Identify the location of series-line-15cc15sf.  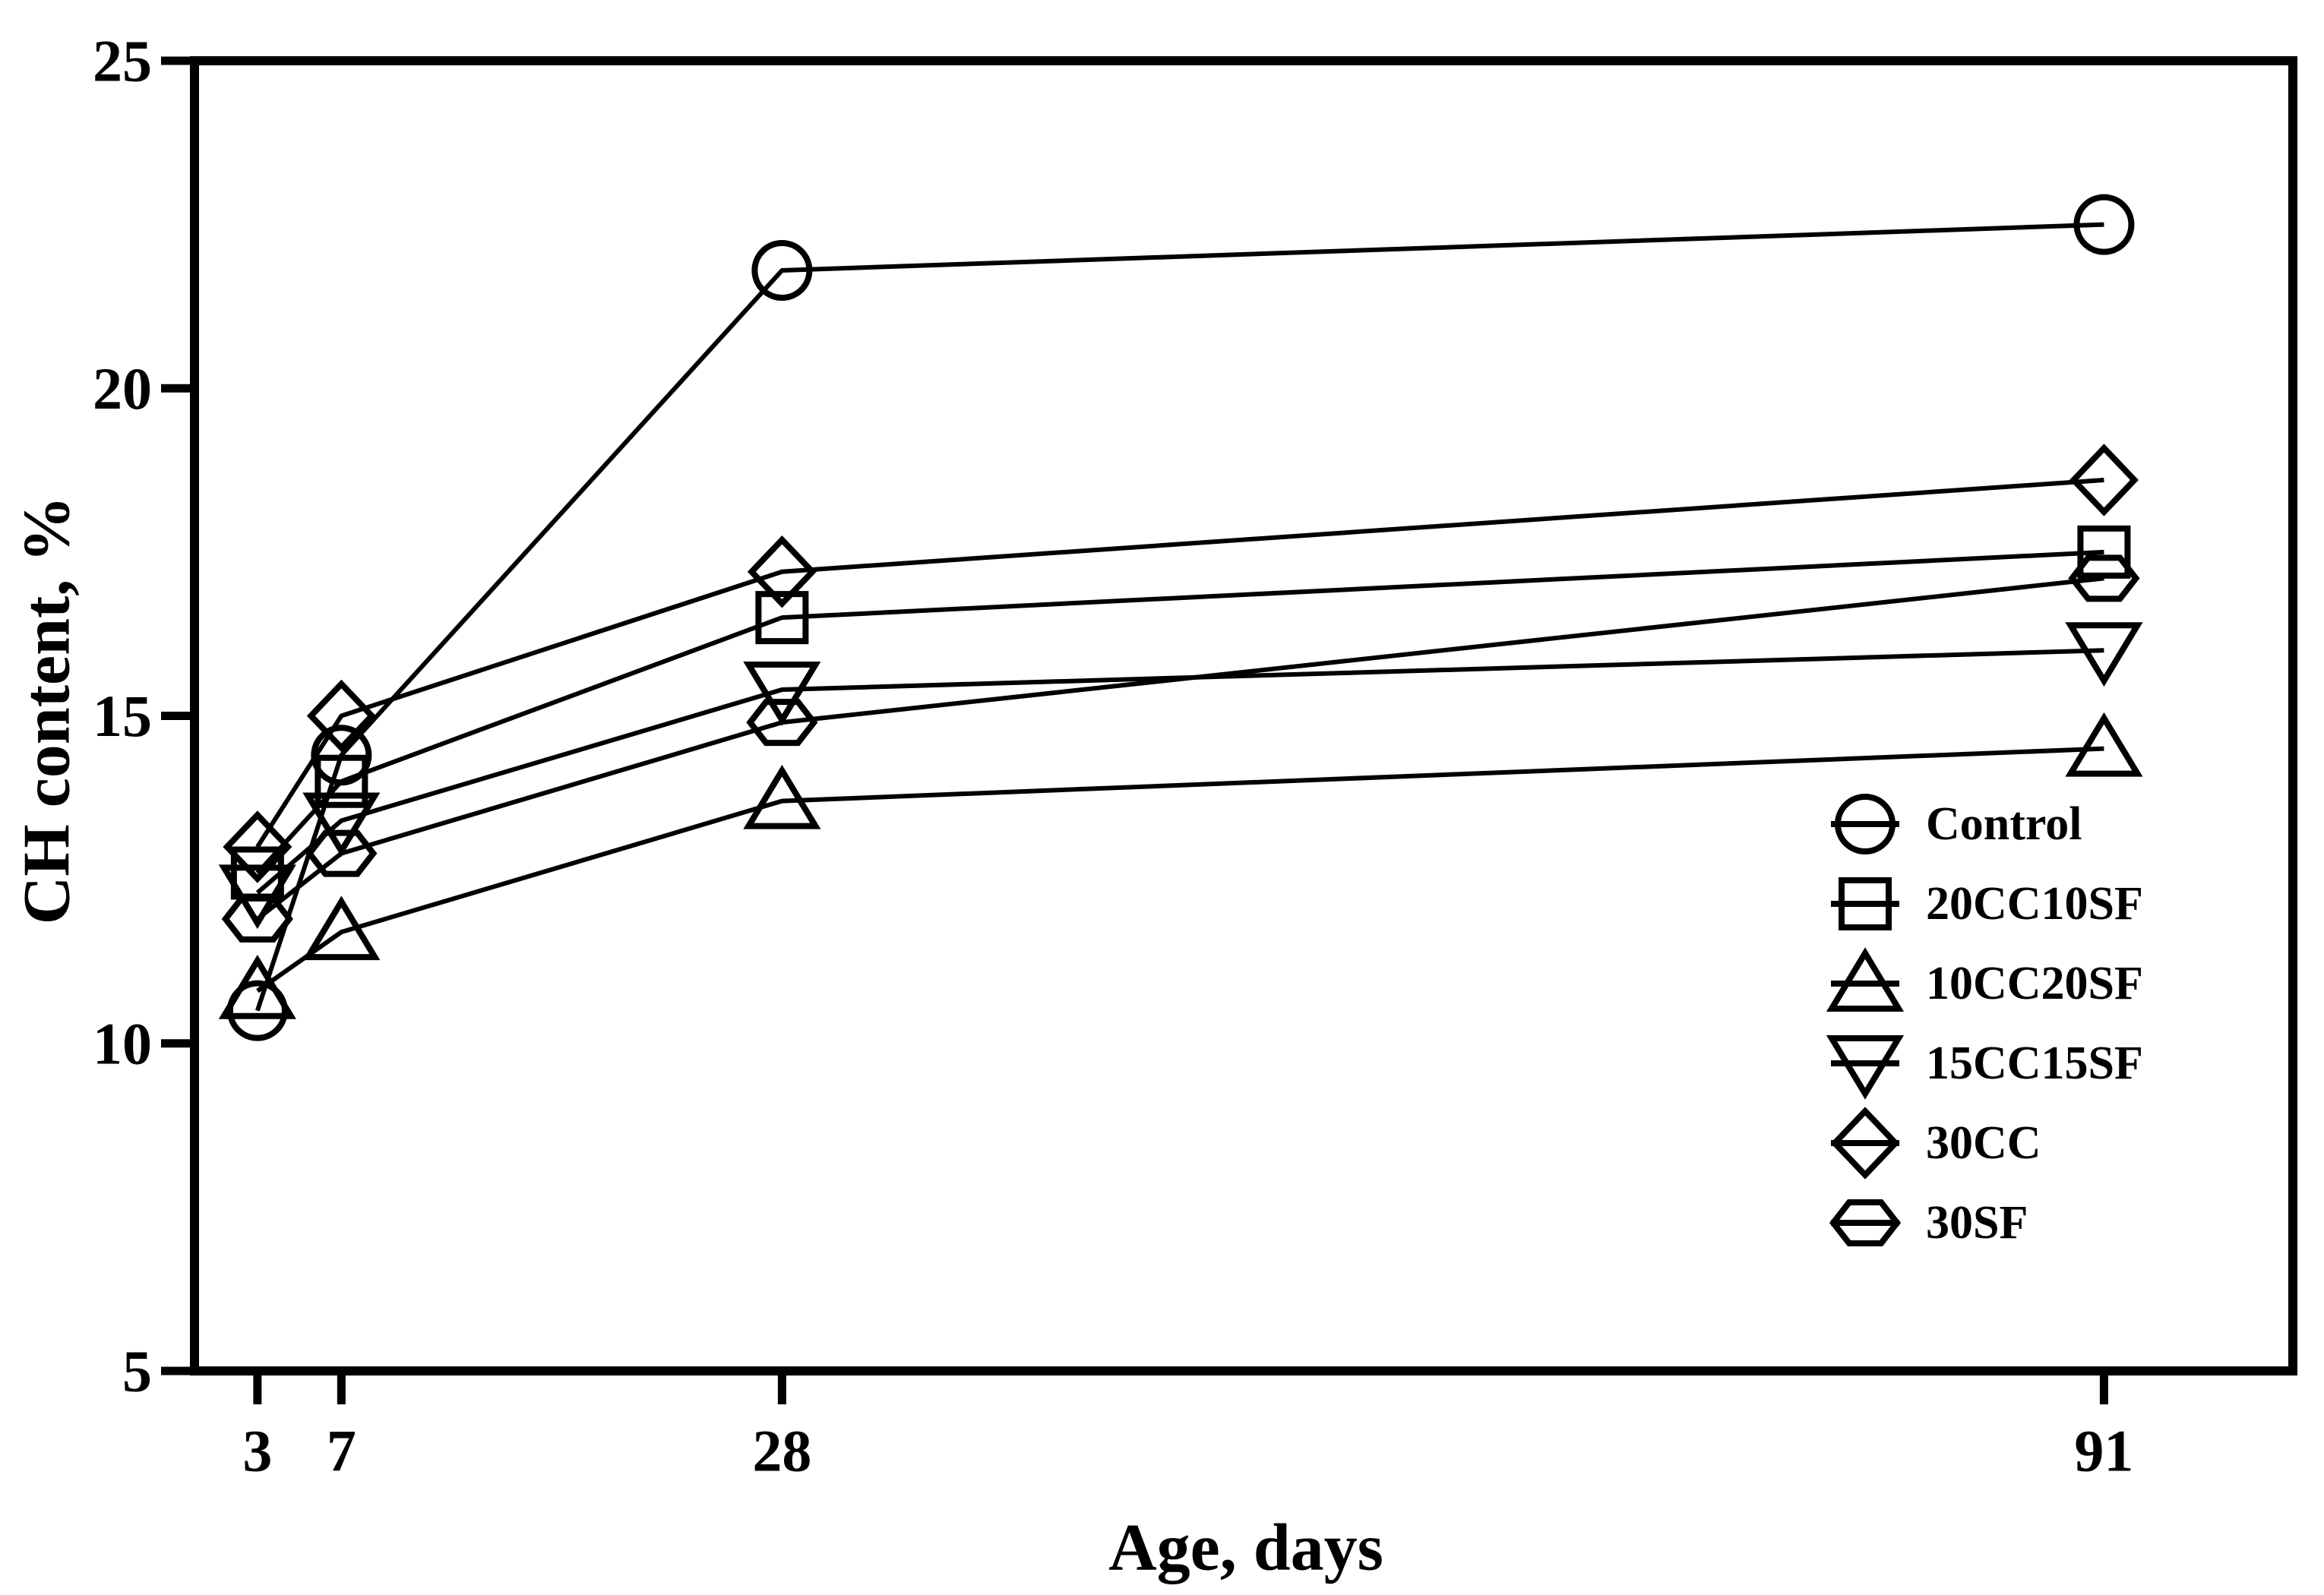
(1179, 771).